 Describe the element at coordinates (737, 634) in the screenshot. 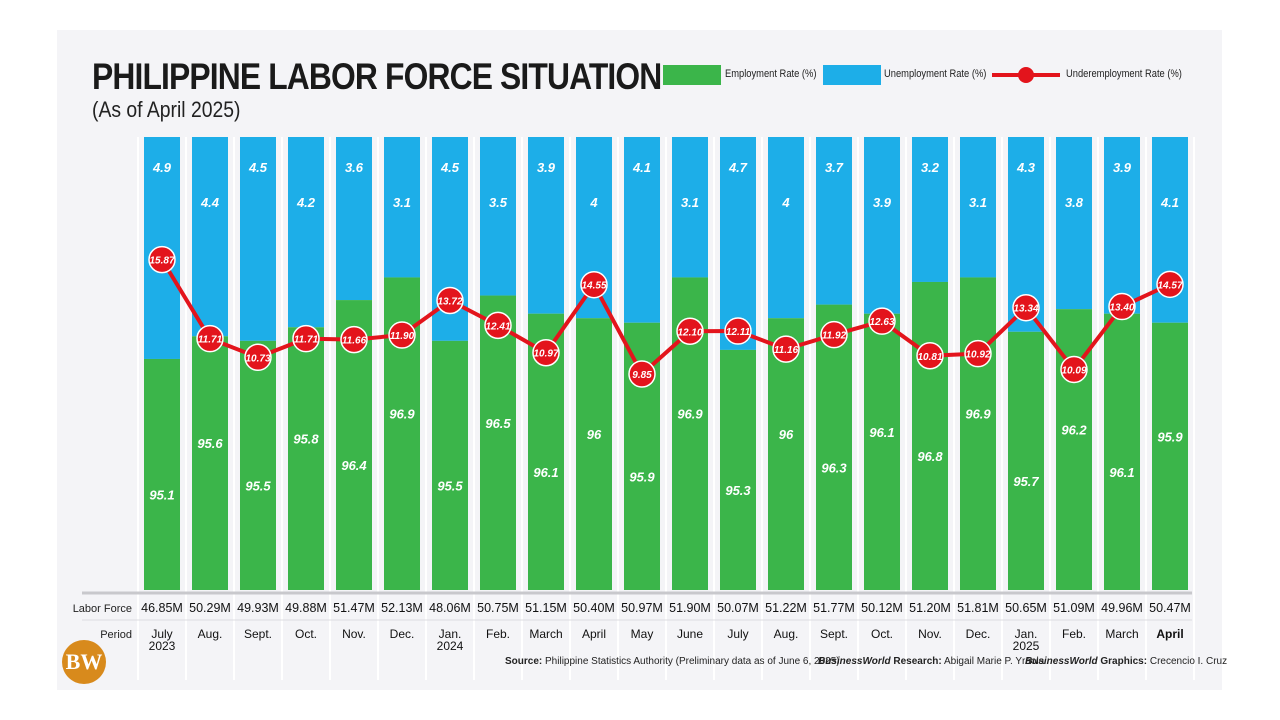

I see `period-label-line: July` at that location.